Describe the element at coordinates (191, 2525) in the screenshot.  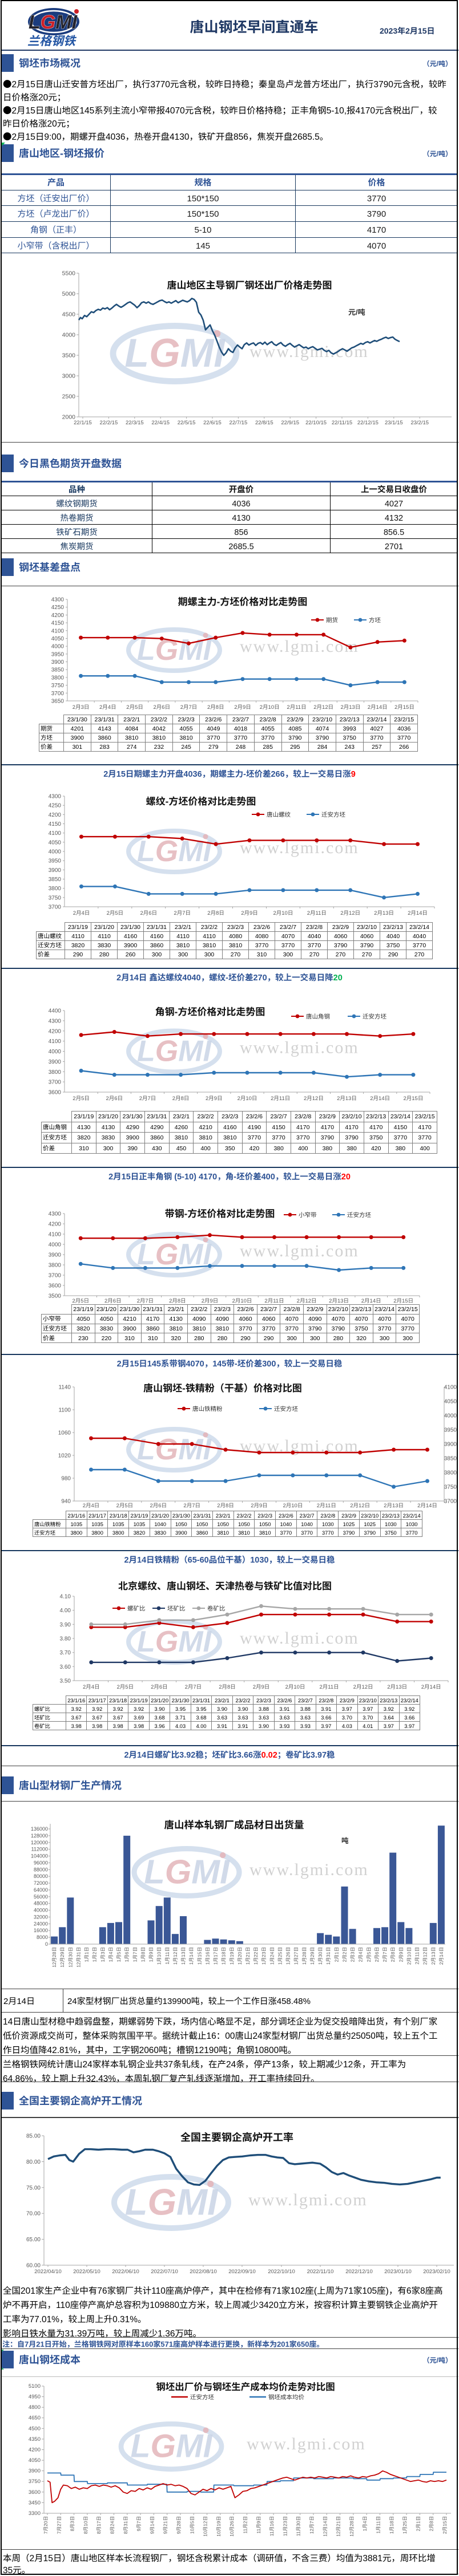
I see `svg-text: 10月5日` at that location.